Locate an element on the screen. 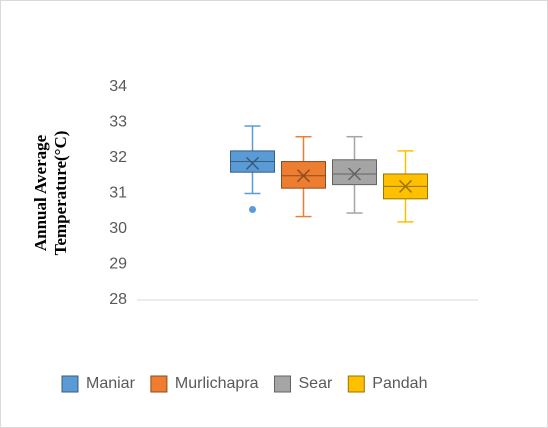 This screenshot has height=428, width=548. legend-label: Pandah is located at coordinates (399, 383).